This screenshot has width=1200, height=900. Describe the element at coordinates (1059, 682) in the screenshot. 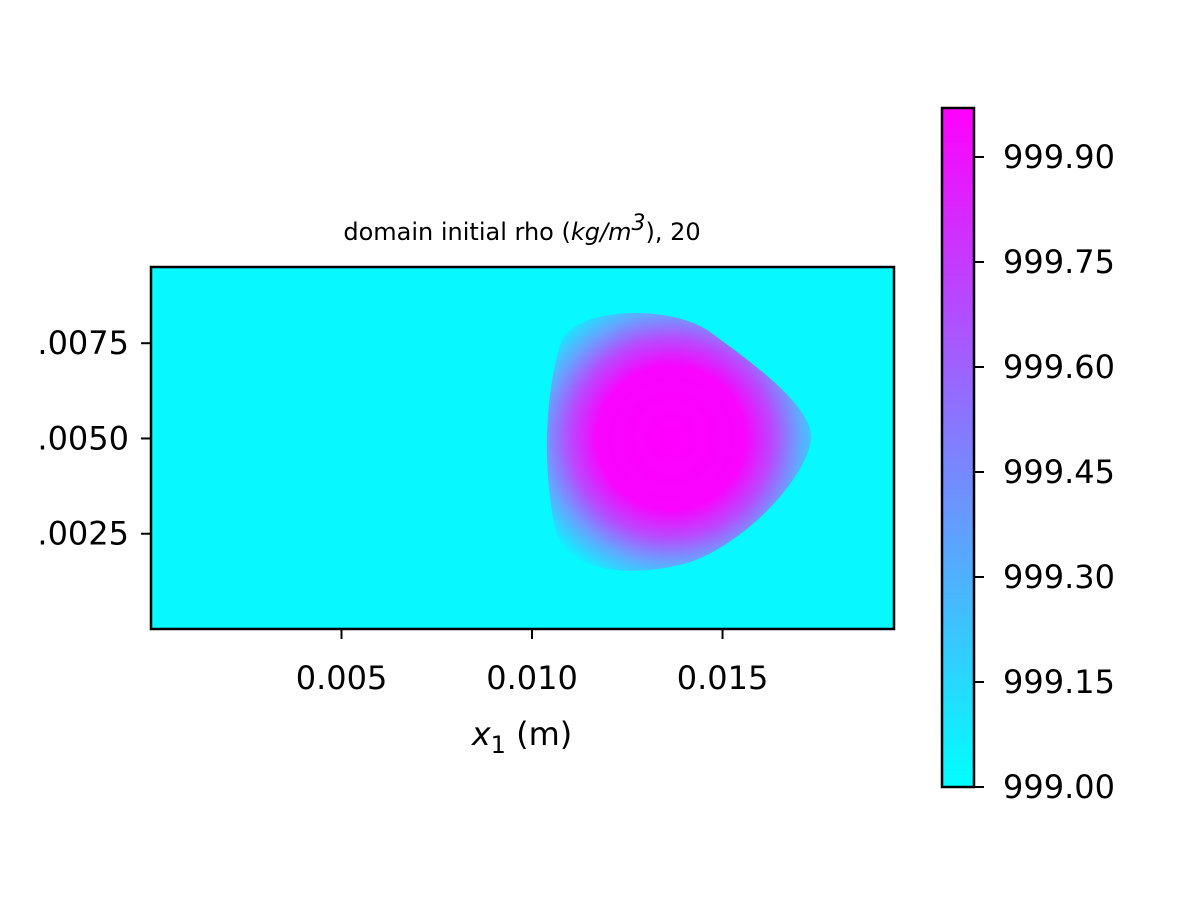

I see `colorbar-tick-label: 999.15` at that location.